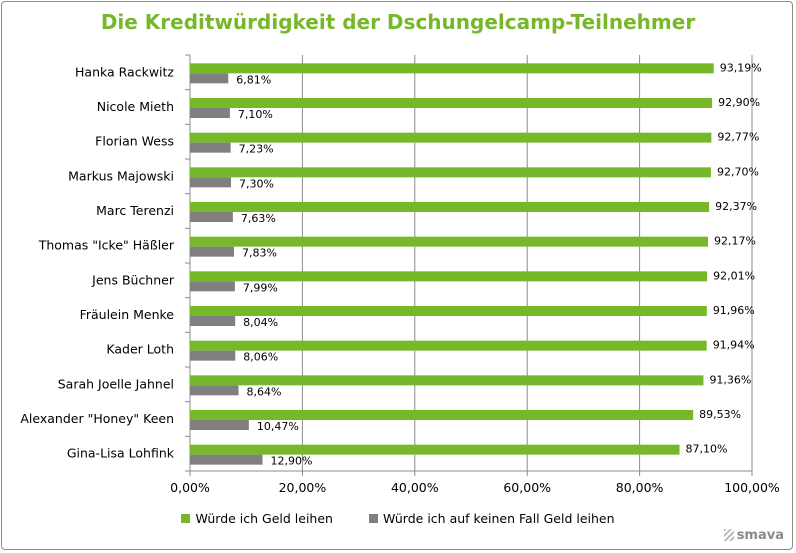  Describe the element at coordinates (253, 79) in the screenshot. I see `data-label: 6,81%` at that location.